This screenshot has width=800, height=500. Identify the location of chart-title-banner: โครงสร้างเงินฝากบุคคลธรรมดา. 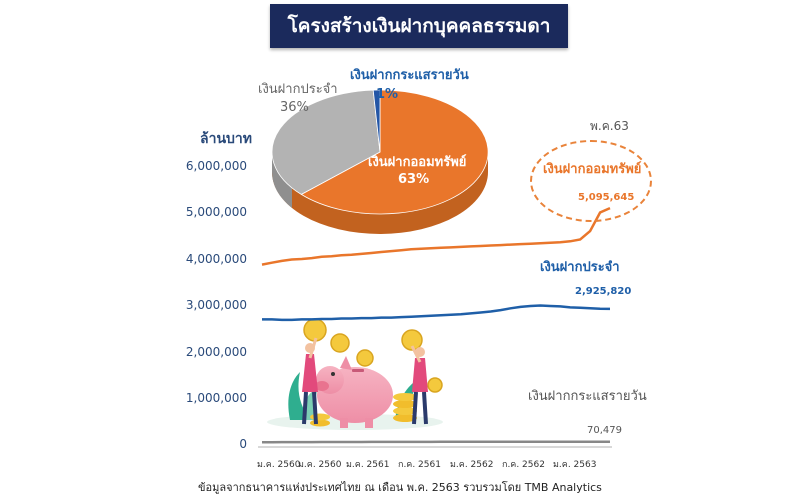
(419, 26).